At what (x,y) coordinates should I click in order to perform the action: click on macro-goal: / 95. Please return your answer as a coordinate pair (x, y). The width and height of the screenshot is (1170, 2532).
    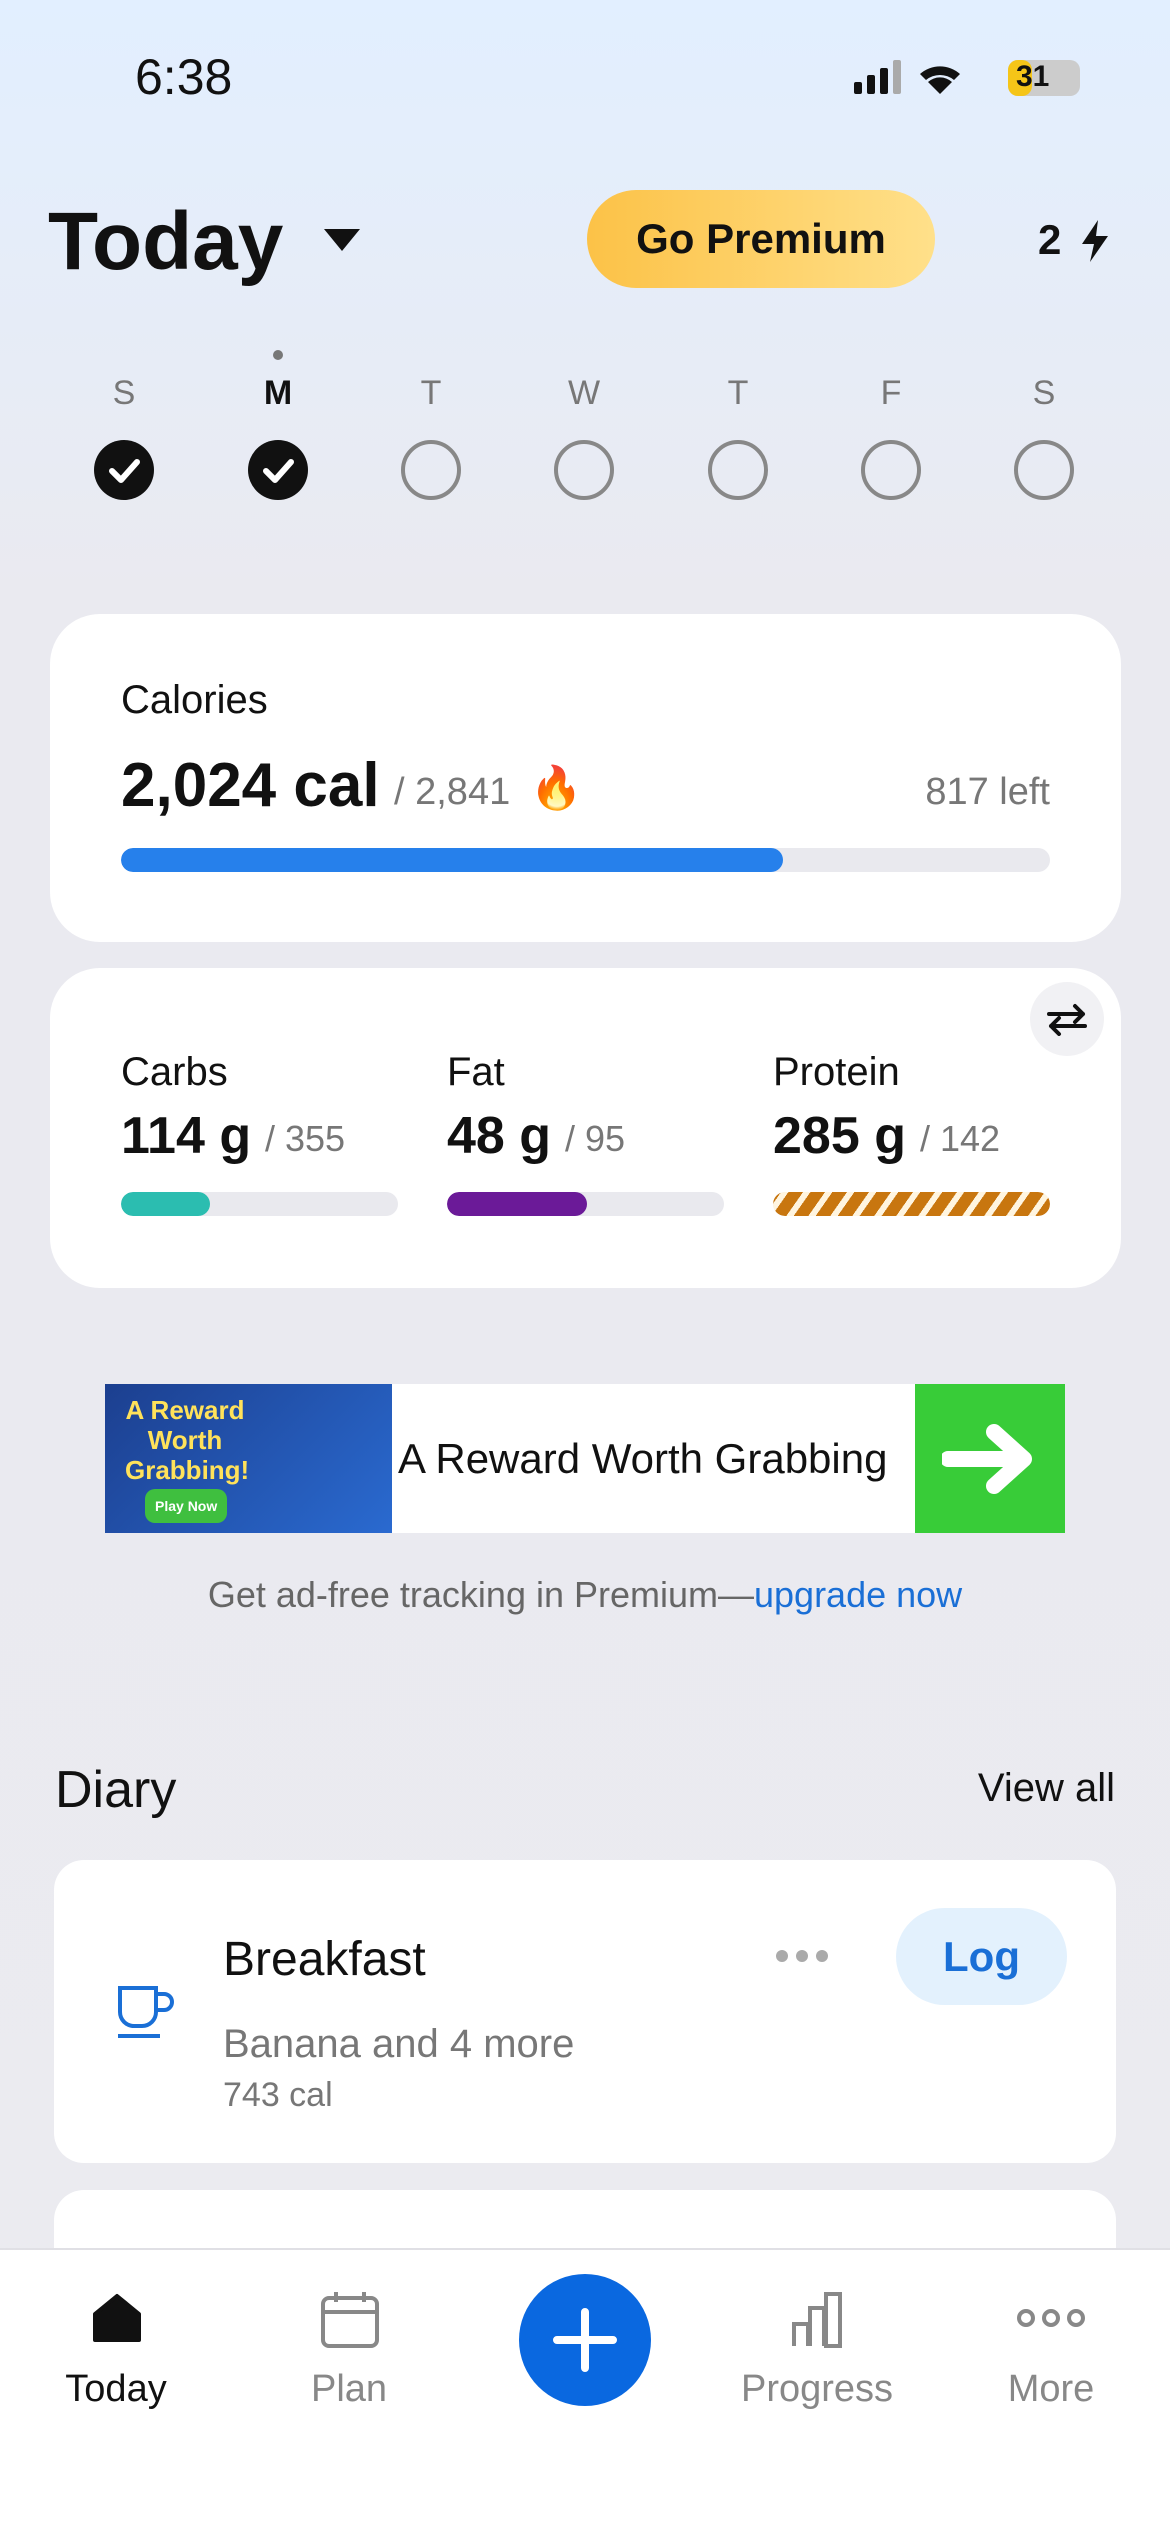
    Looking at the image, I should click on (595, 1138).